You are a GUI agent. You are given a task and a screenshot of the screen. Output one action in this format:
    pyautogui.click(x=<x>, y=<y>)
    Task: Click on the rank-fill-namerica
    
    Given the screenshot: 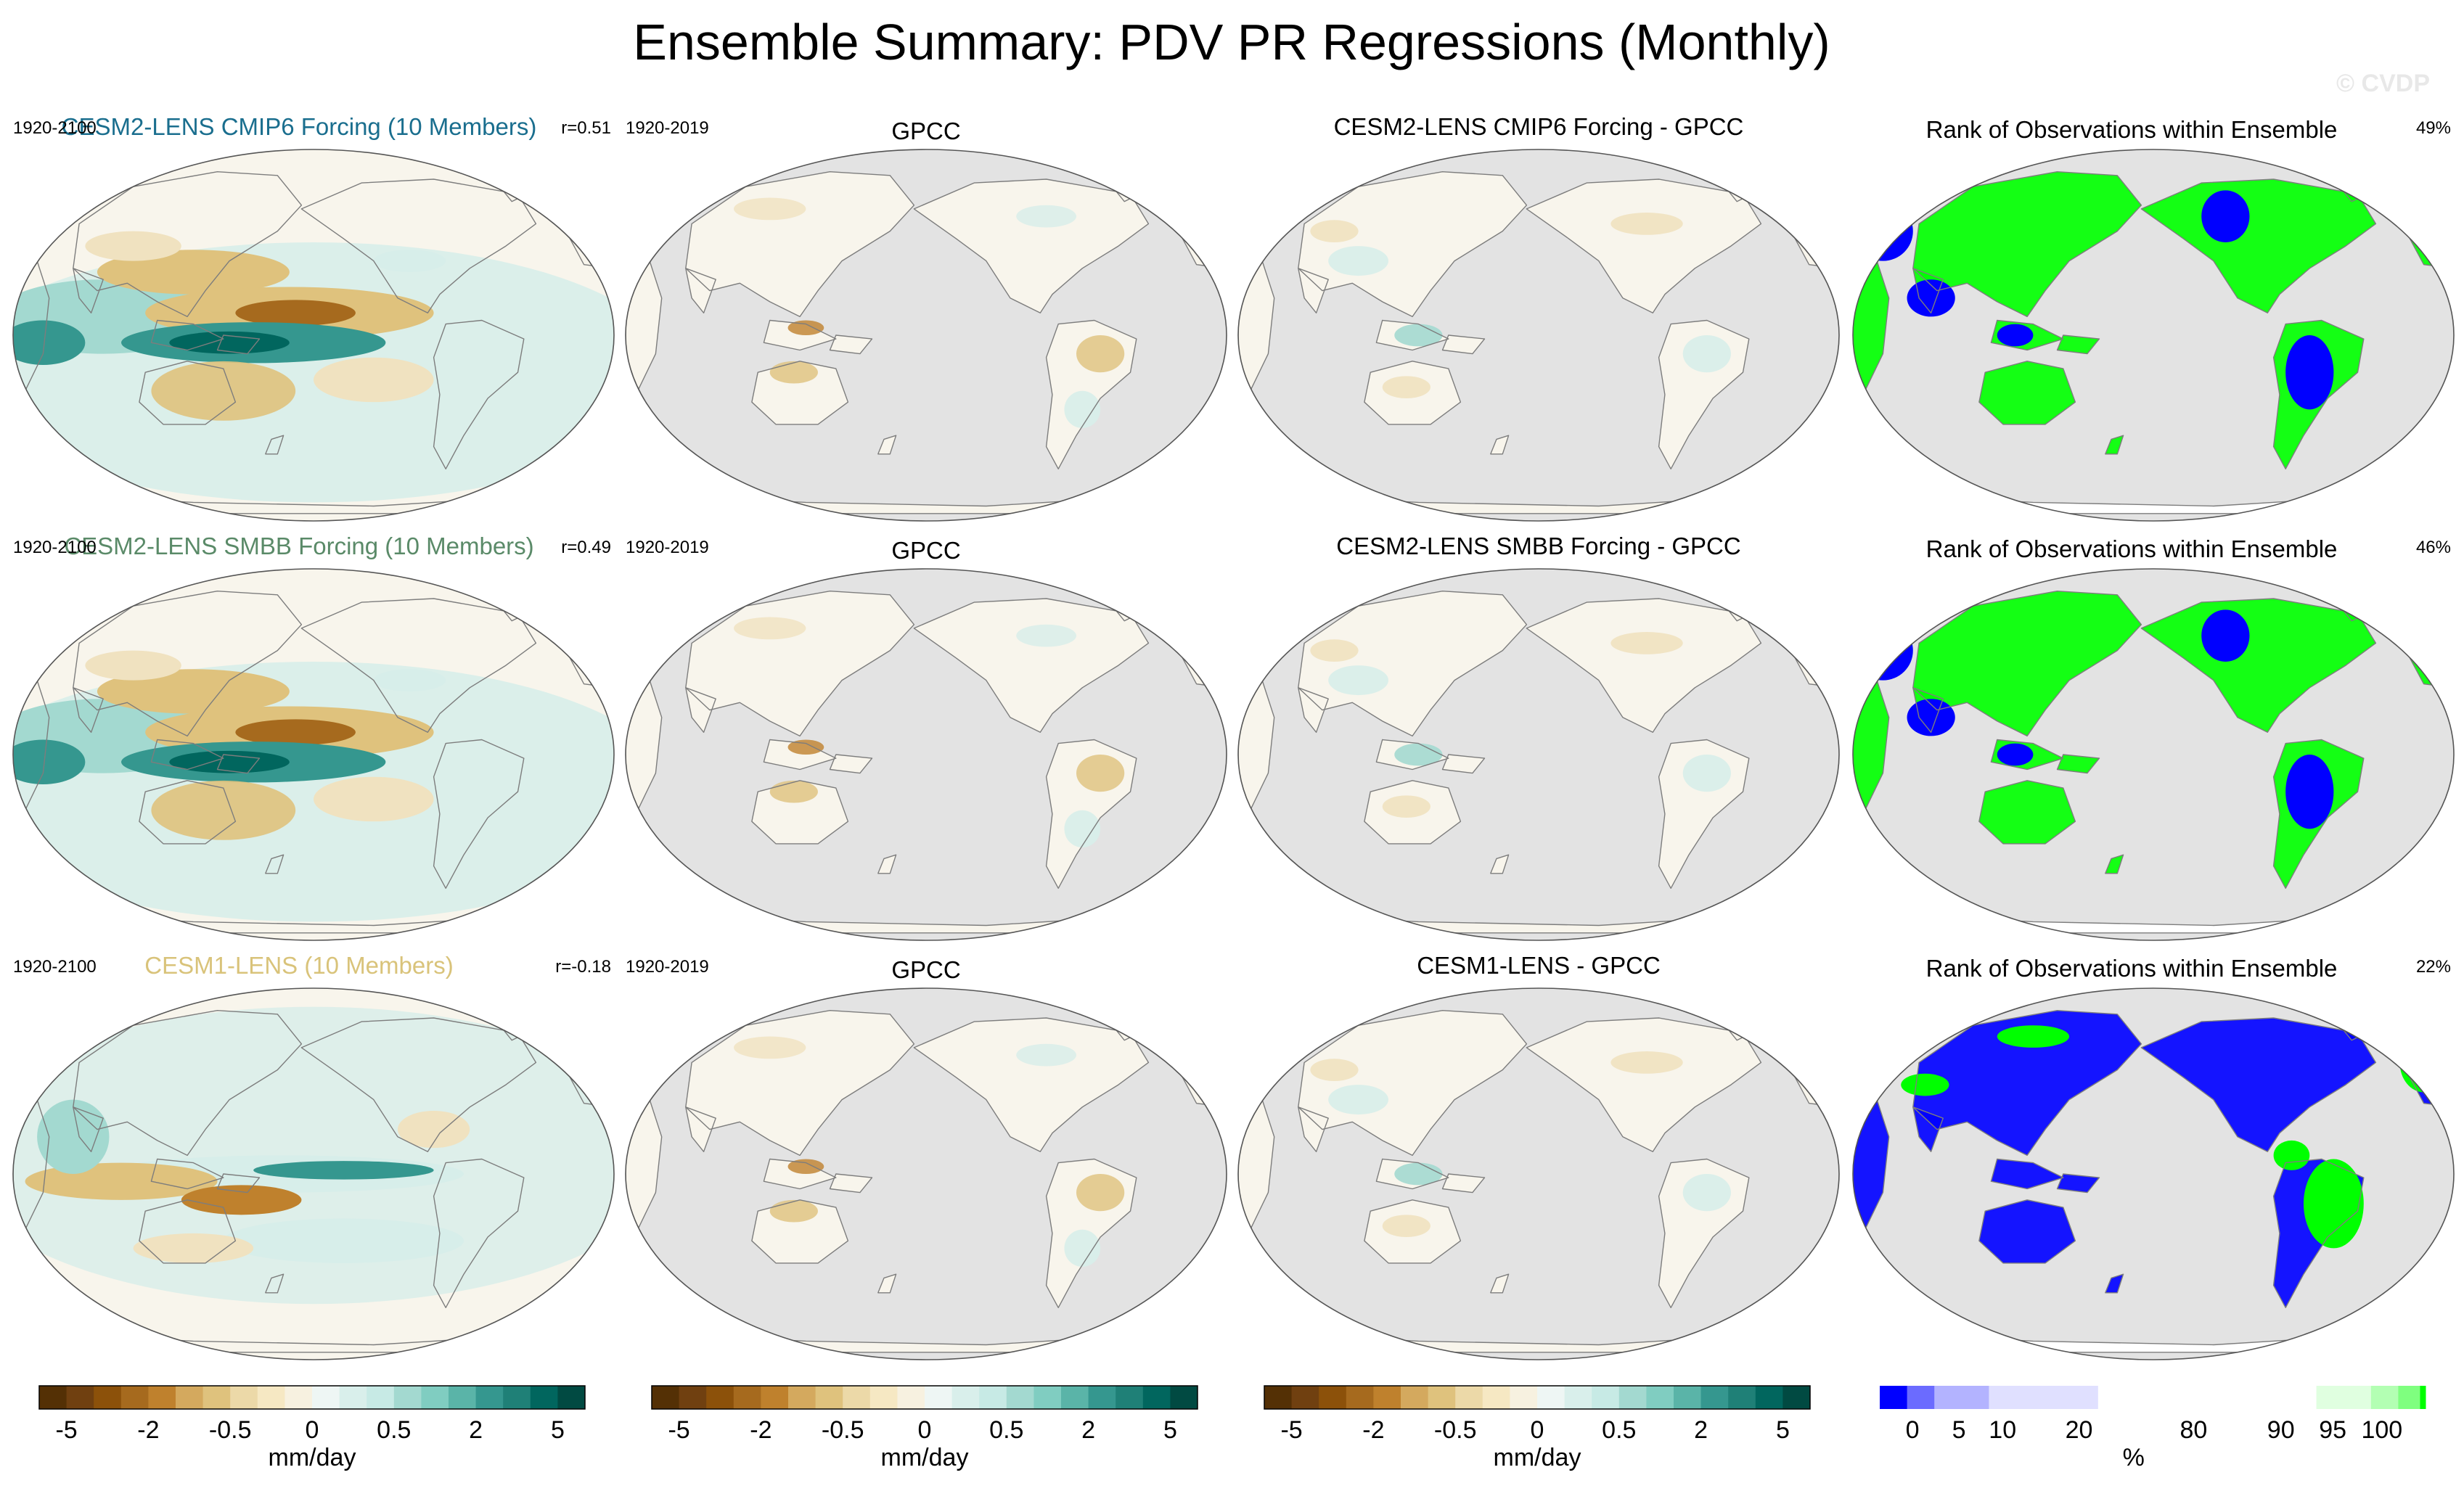 What is the action you would take?
    pyautogui.click(x=2258, y=1085)
    